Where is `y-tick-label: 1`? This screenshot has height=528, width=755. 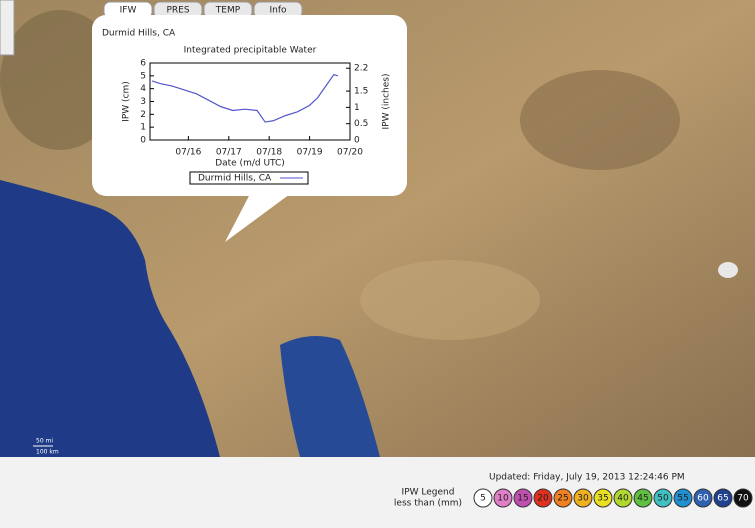
y-tick-label: 1 is located at coordinates (143, 128).